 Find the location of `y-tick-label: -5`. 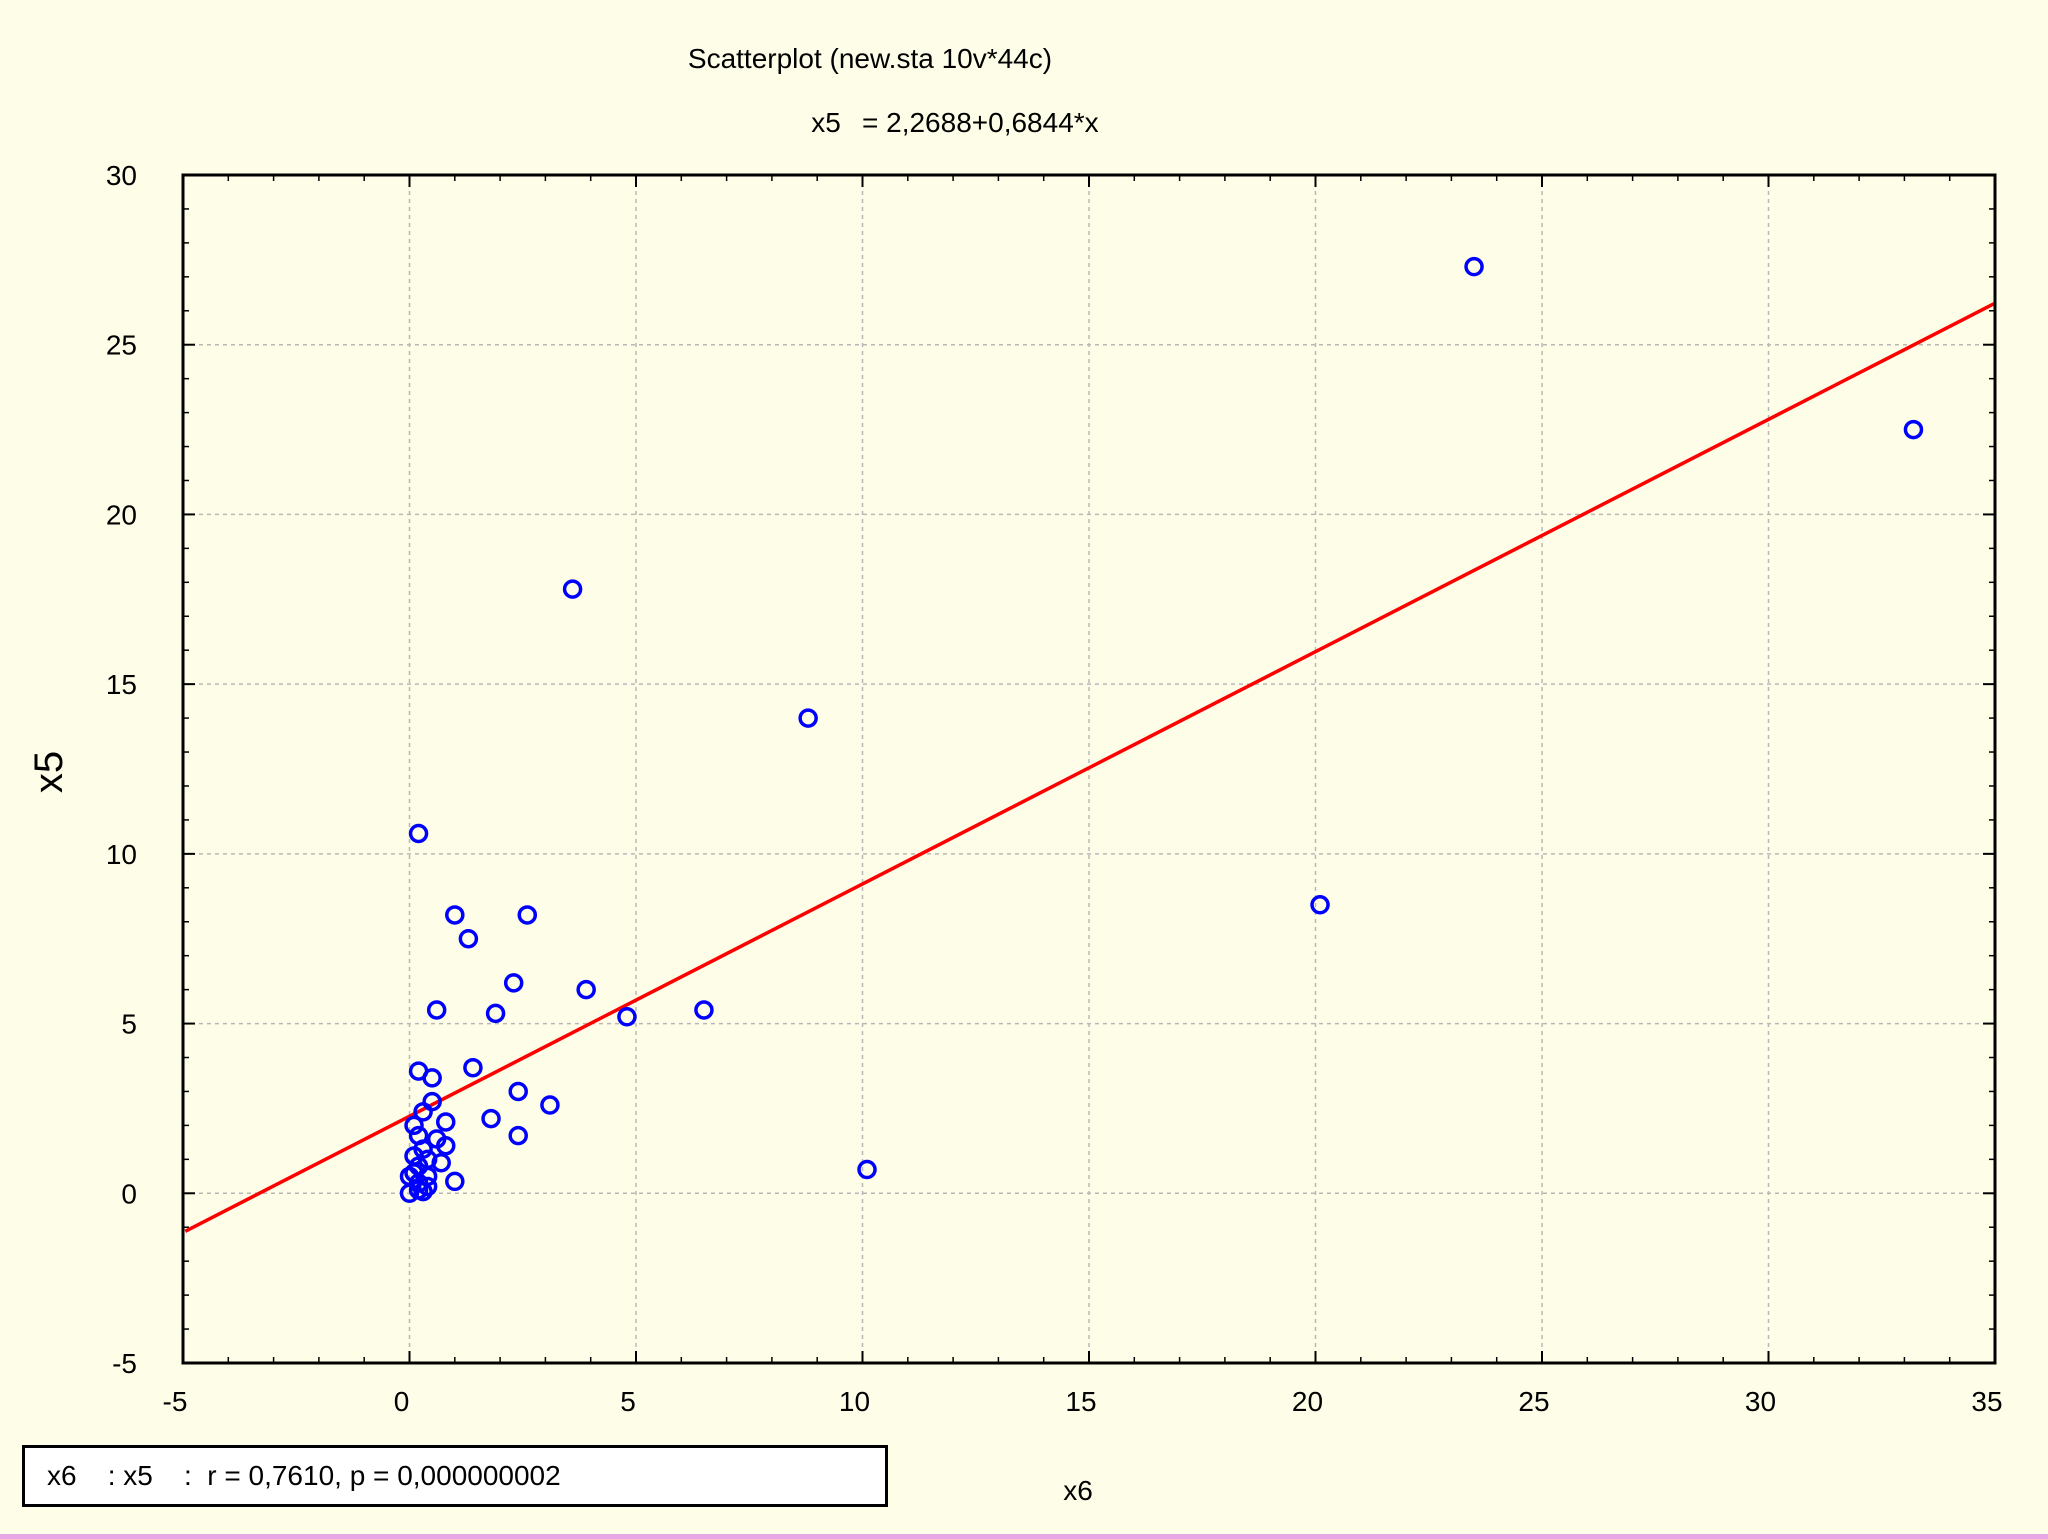

y-tick-label: -5 is located at coordinates (124, 1363).